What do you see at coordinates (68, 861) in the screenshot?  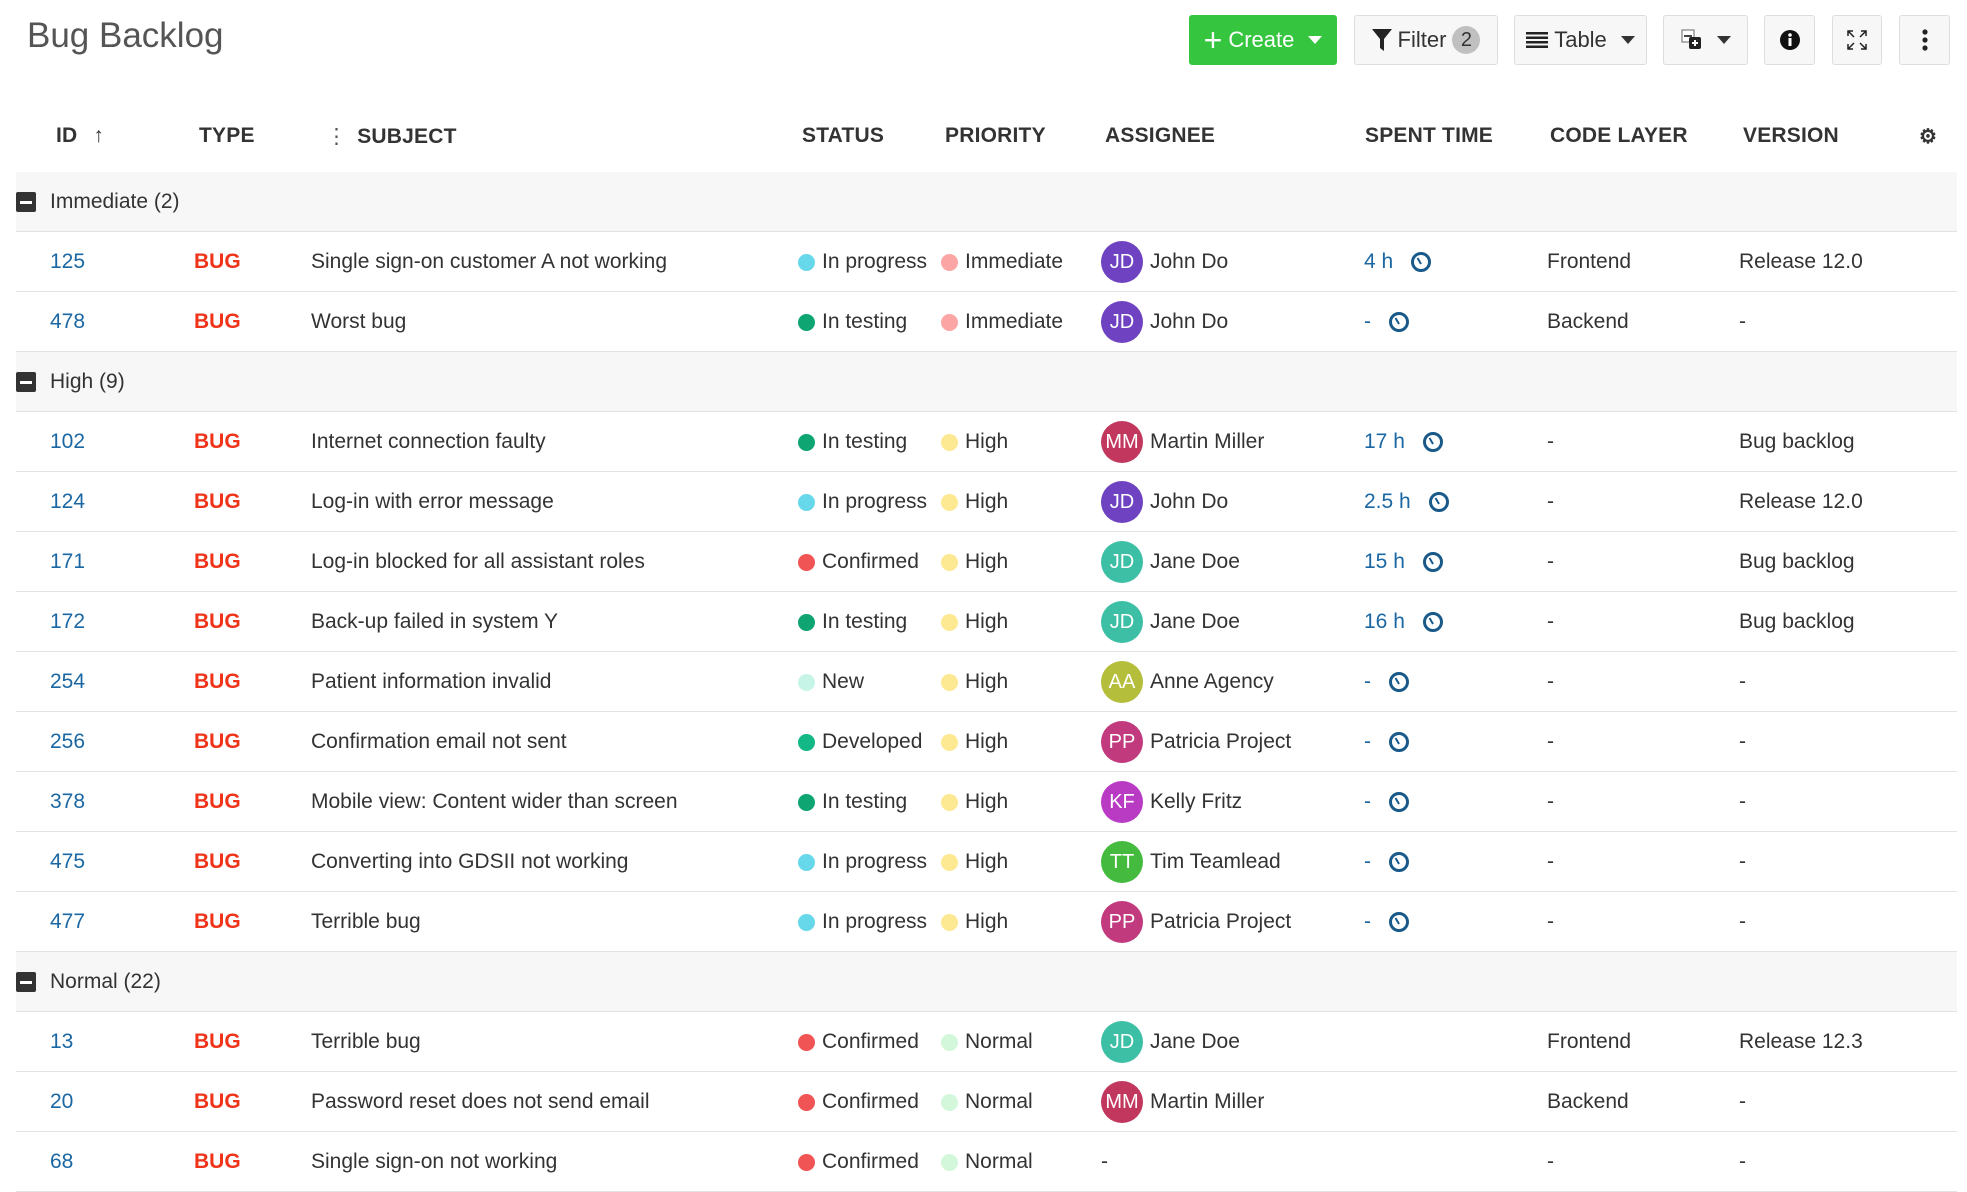 I see `work-package-id-link: 475` at bounding box center [68, 861].